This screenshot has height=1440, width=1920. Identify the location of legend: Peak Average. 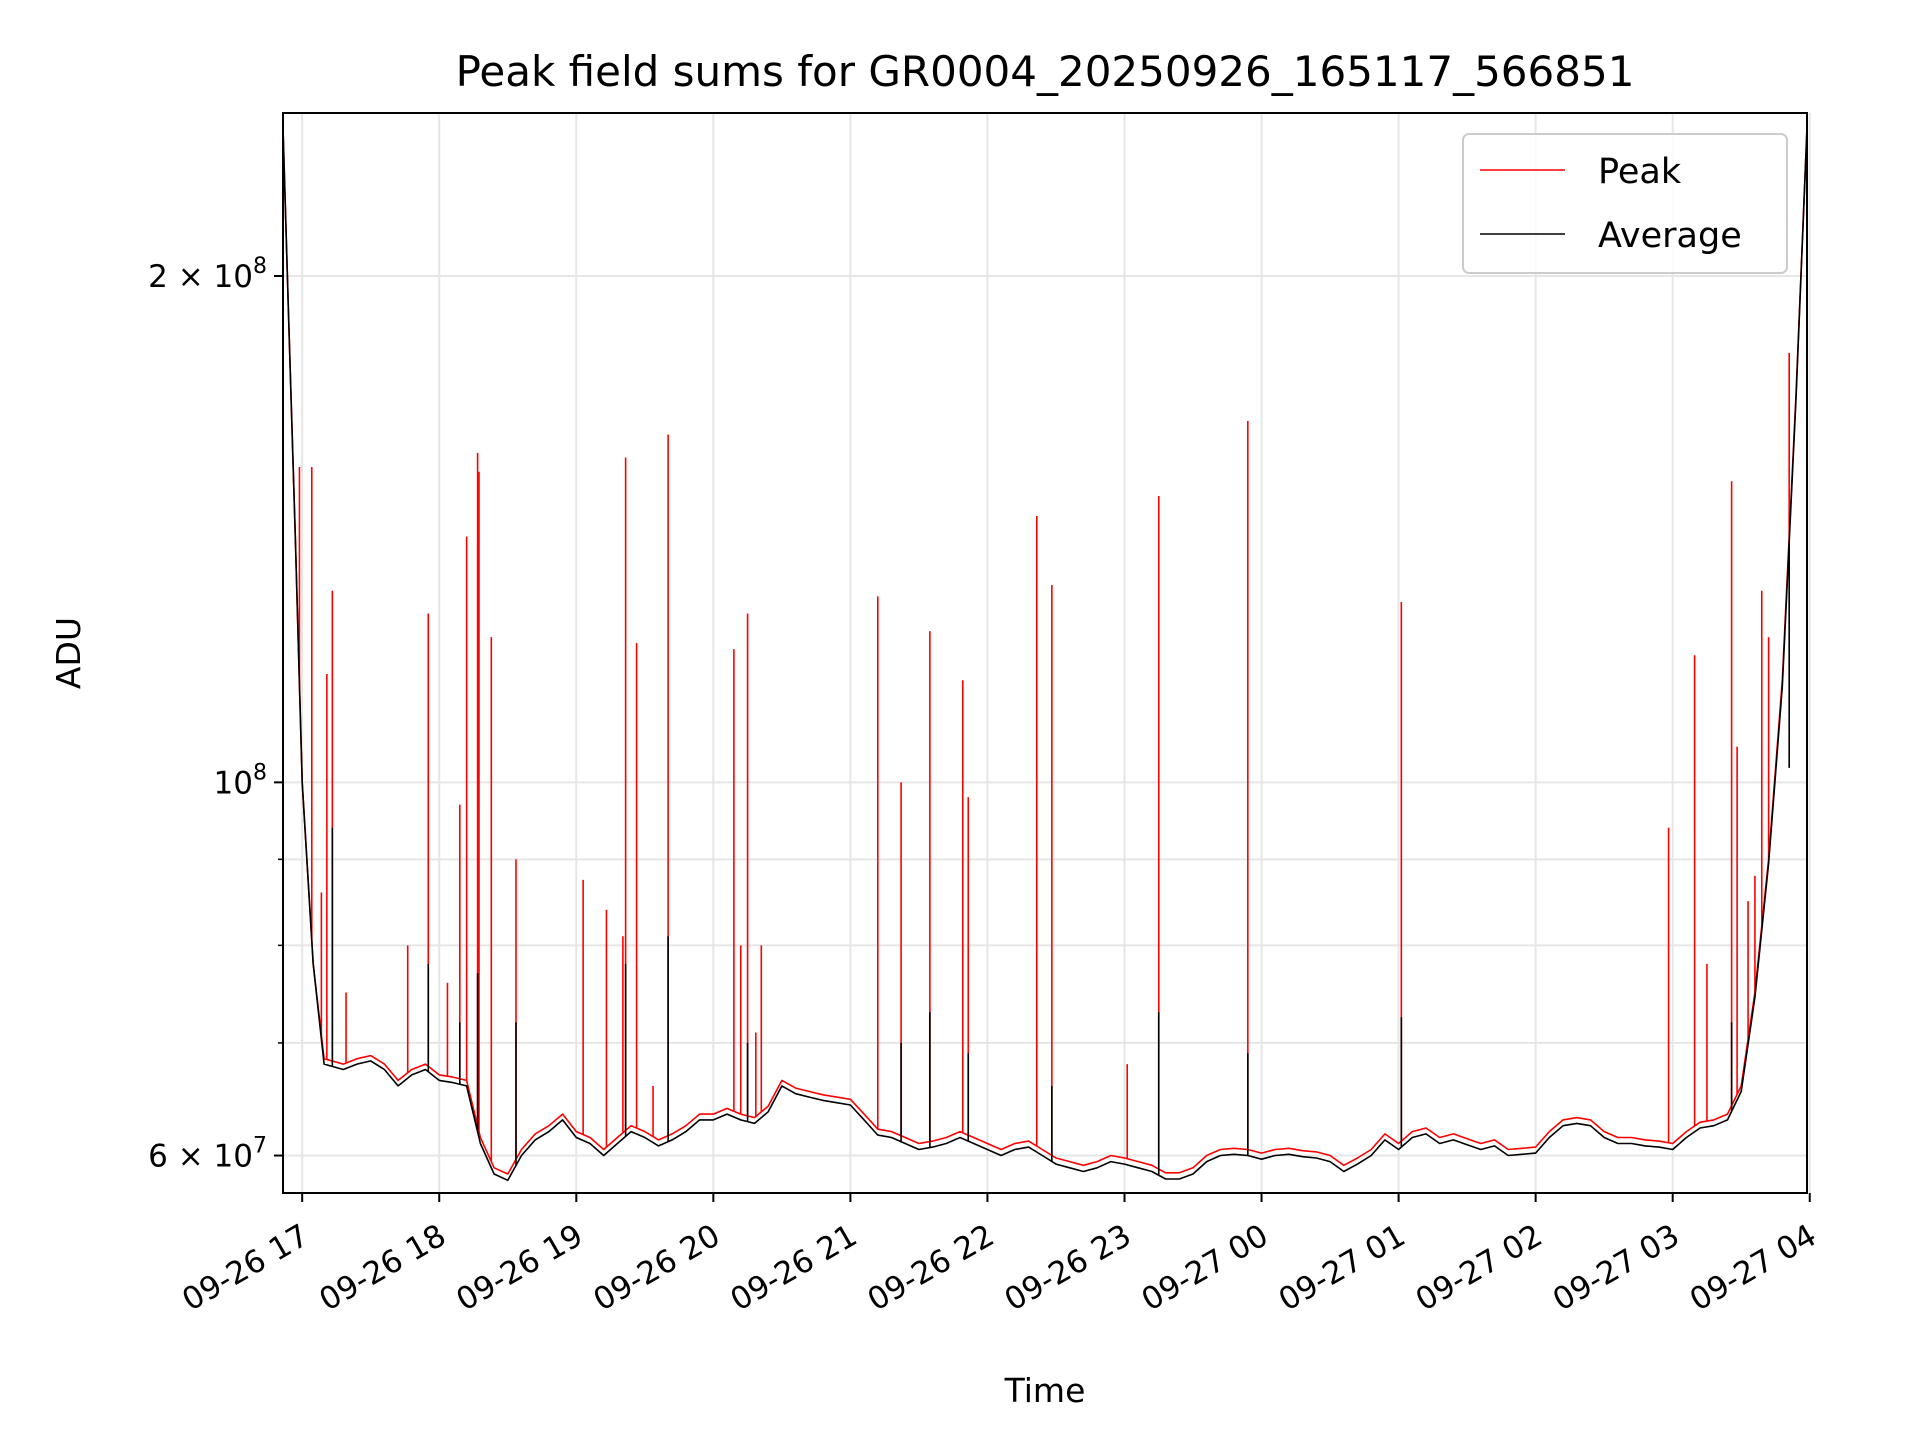
(1625, 203).